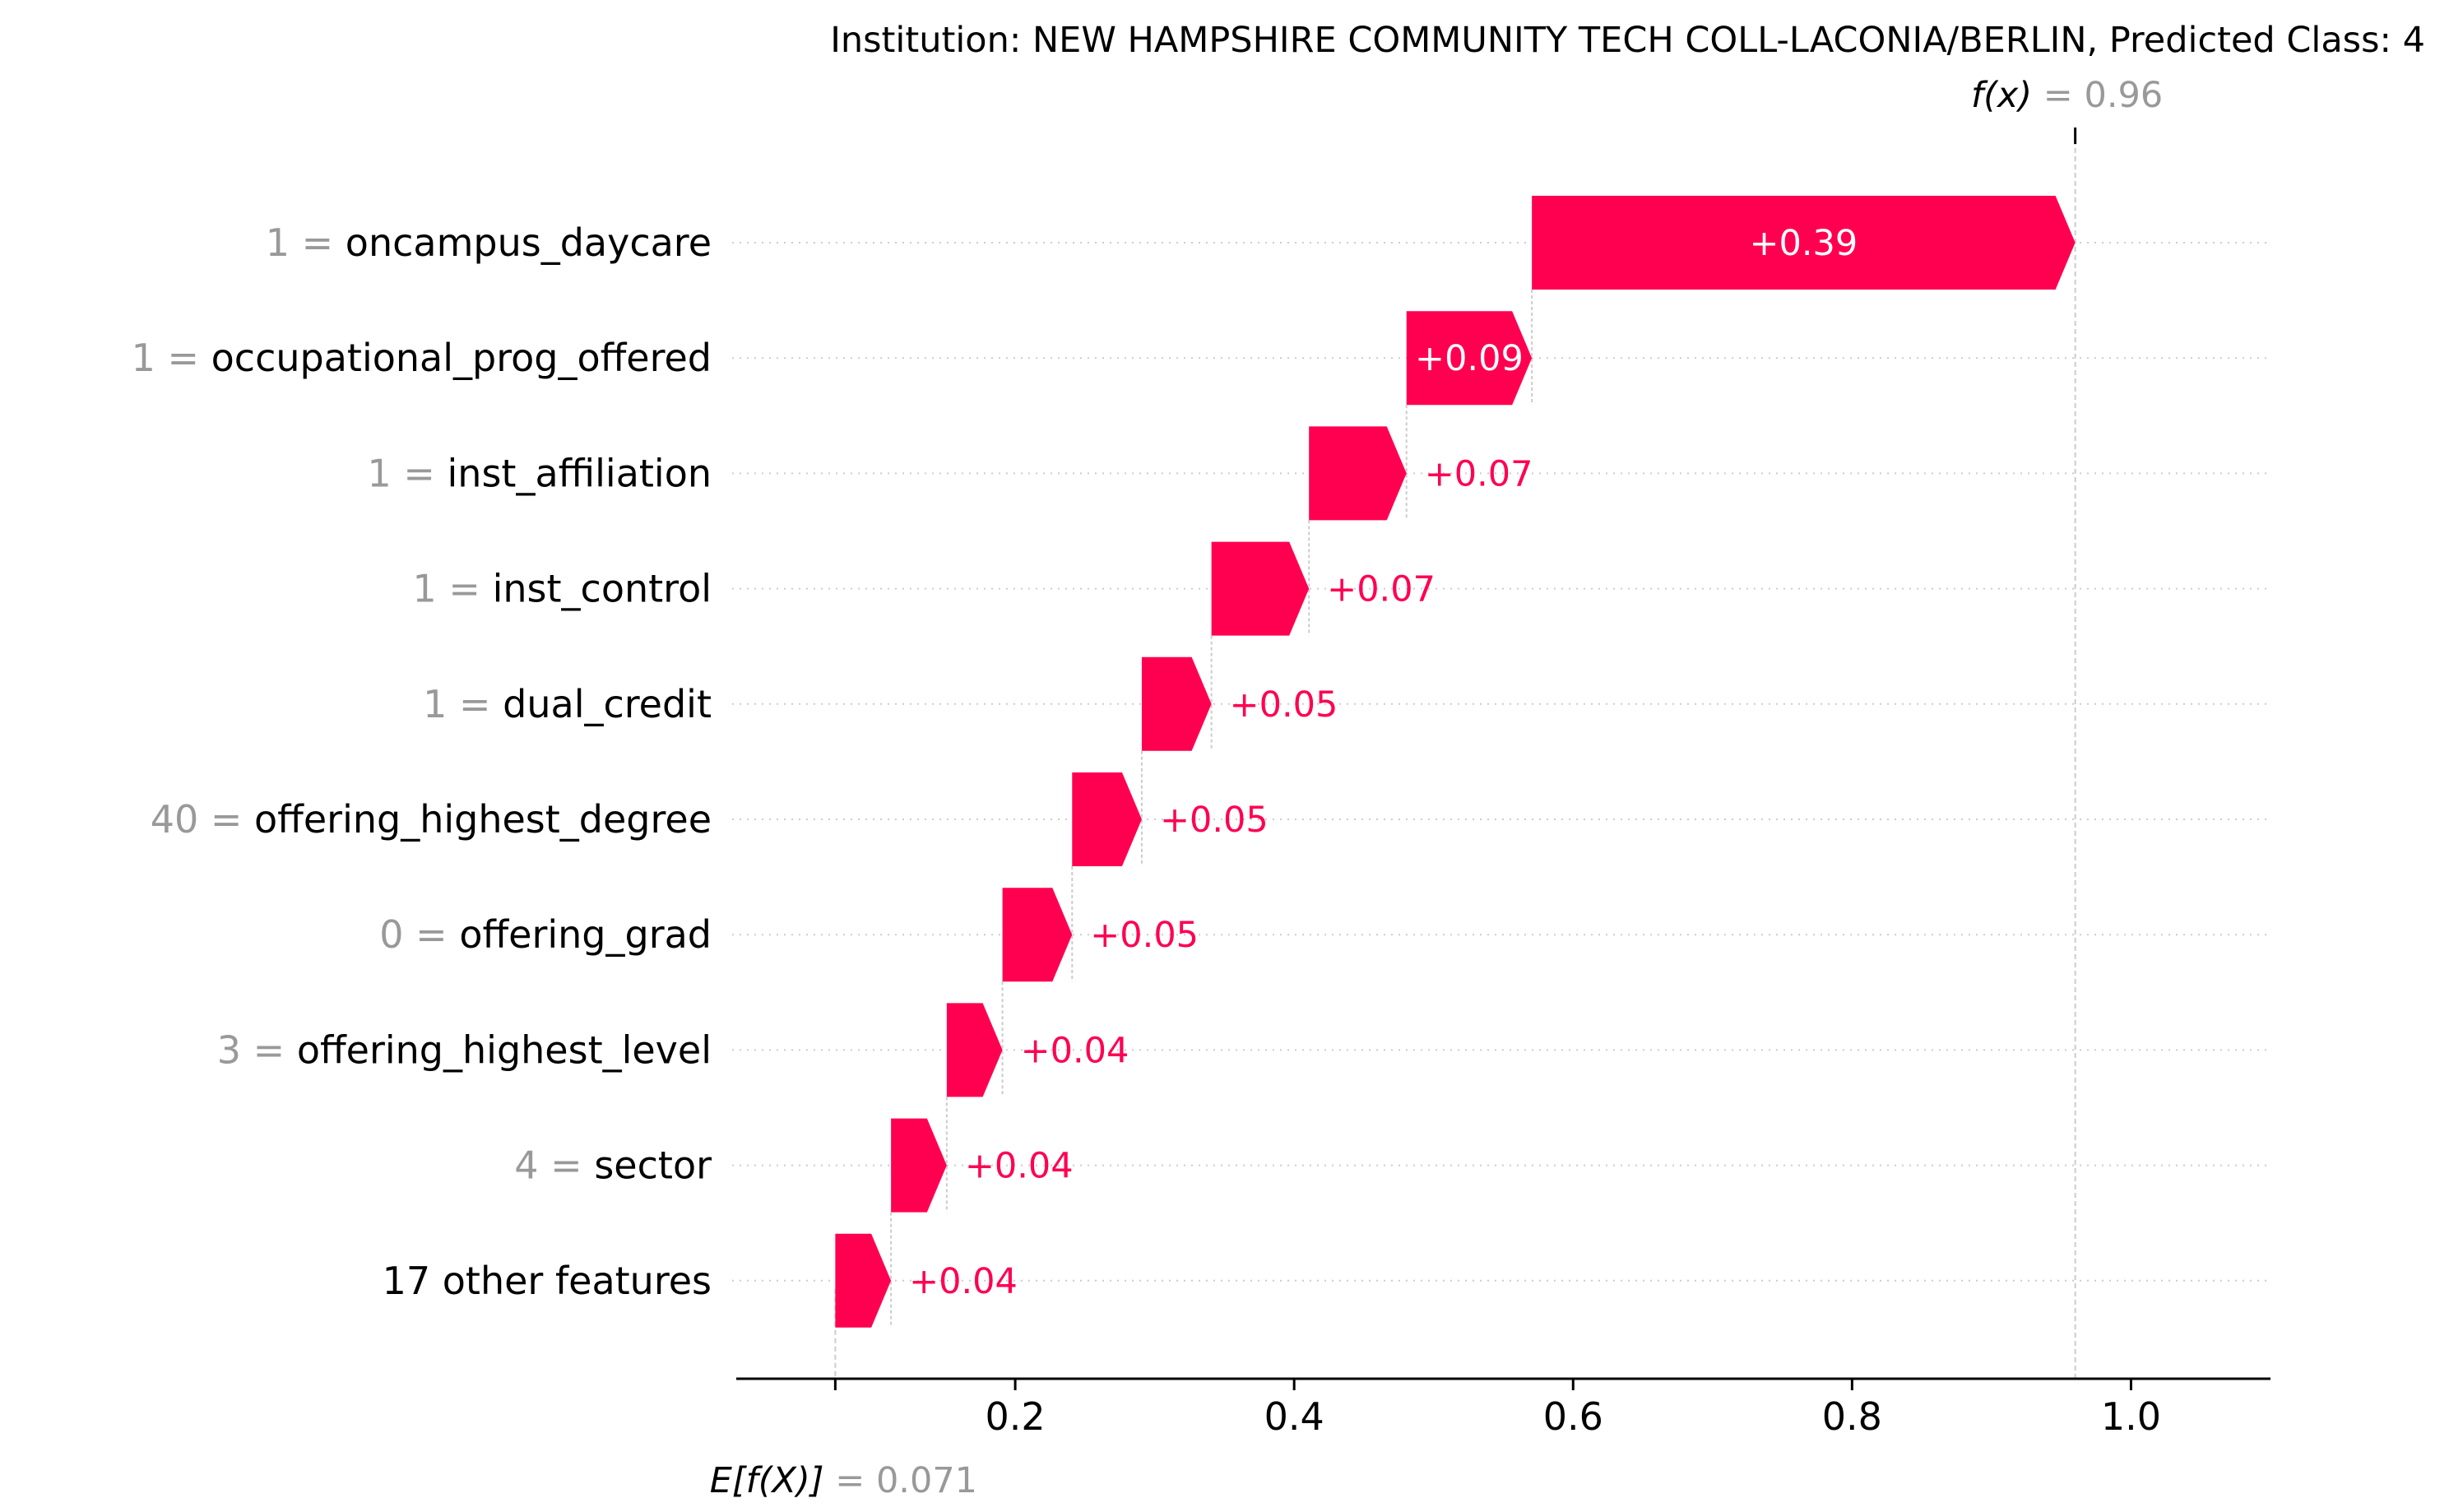 The image size is (2449, 1512). I want to click on bar-value-label: +0.09, so click(1469, 358).